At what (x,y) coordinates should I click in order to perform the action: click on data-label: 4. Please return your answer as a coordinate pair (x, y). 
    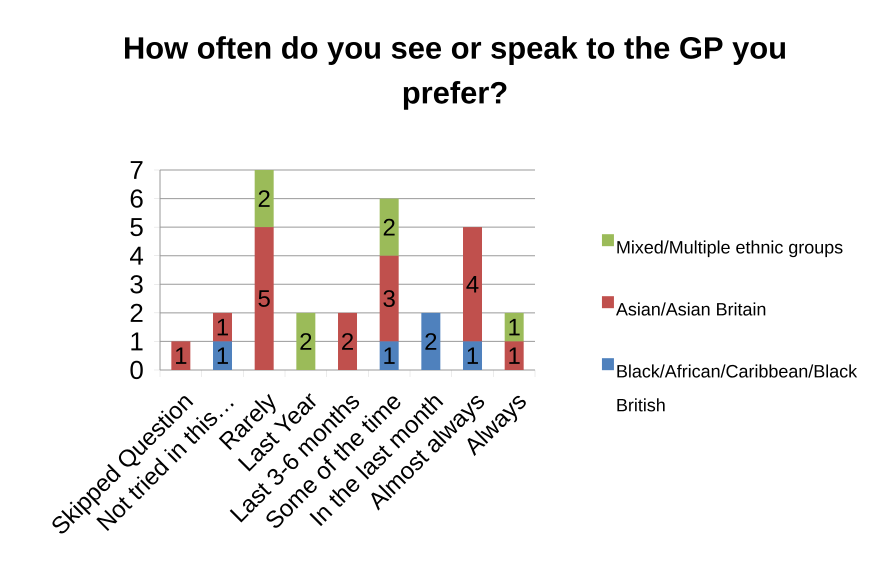
    Looking at the image, I should click on (472, 284).